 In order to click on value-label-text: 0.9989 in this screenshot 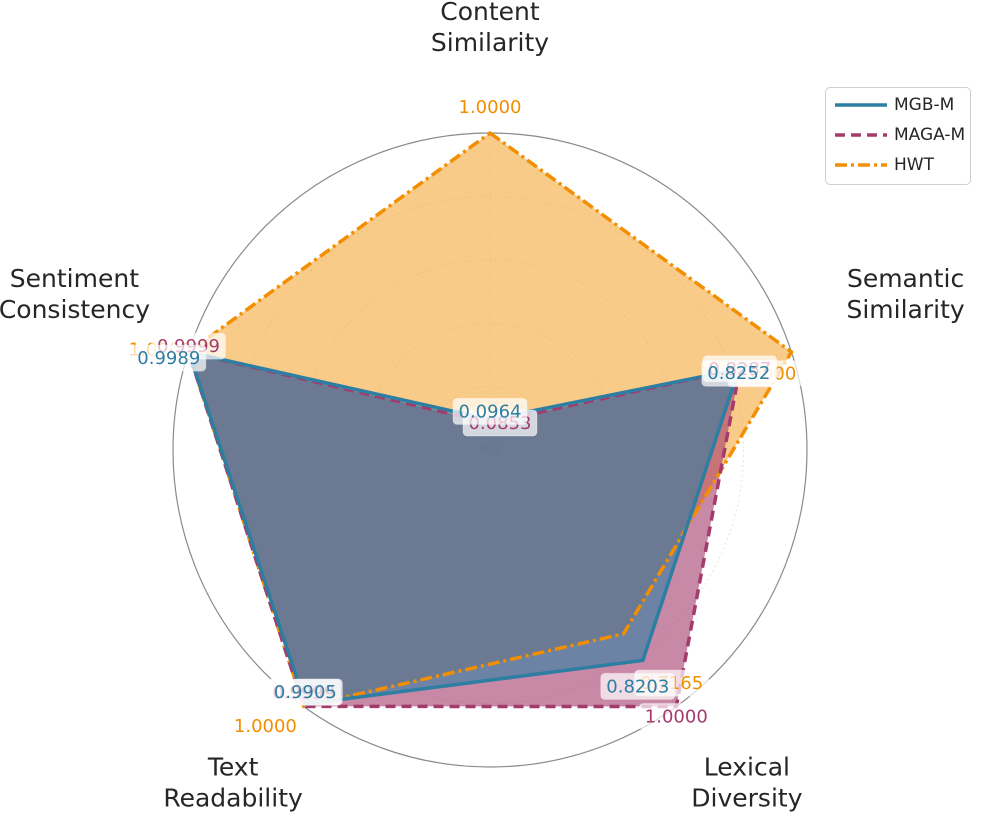, I will do `click(168, 358)`.